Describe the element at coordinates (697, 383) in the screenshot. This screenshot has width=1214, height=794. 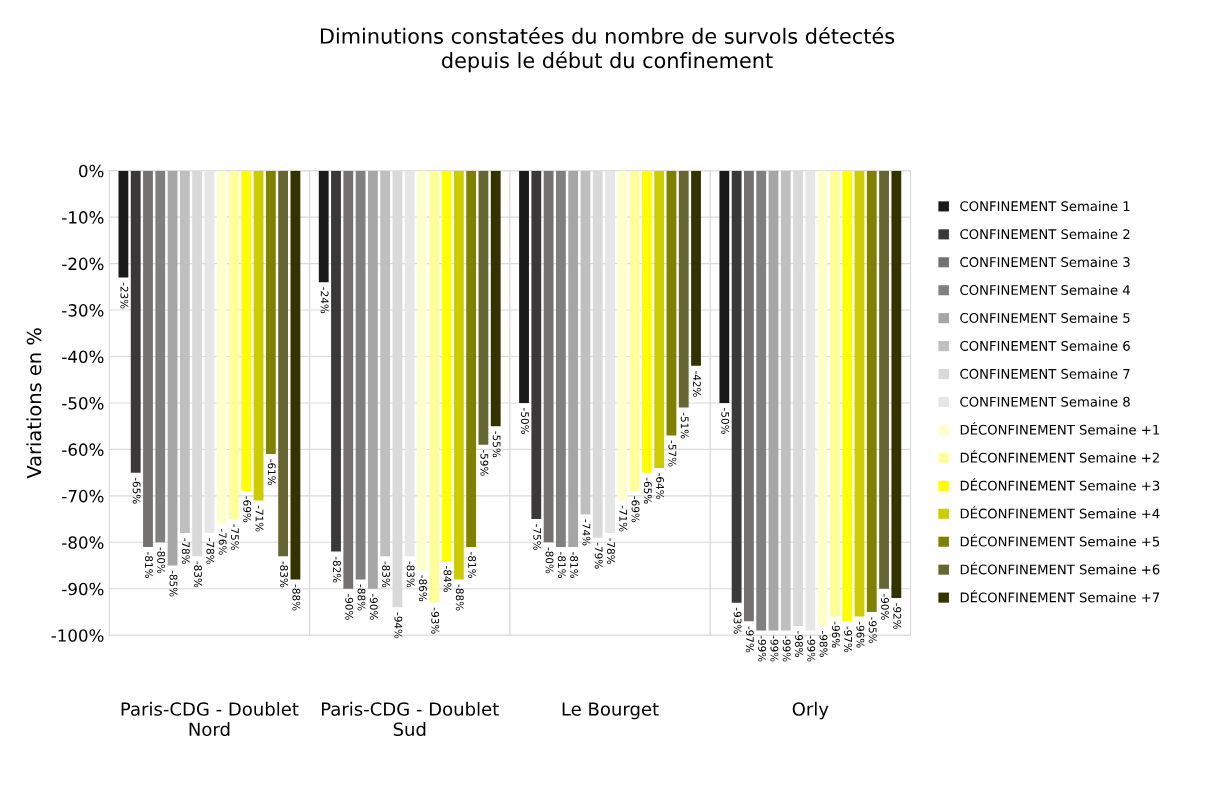
I see `data-label: -42%` at that location.